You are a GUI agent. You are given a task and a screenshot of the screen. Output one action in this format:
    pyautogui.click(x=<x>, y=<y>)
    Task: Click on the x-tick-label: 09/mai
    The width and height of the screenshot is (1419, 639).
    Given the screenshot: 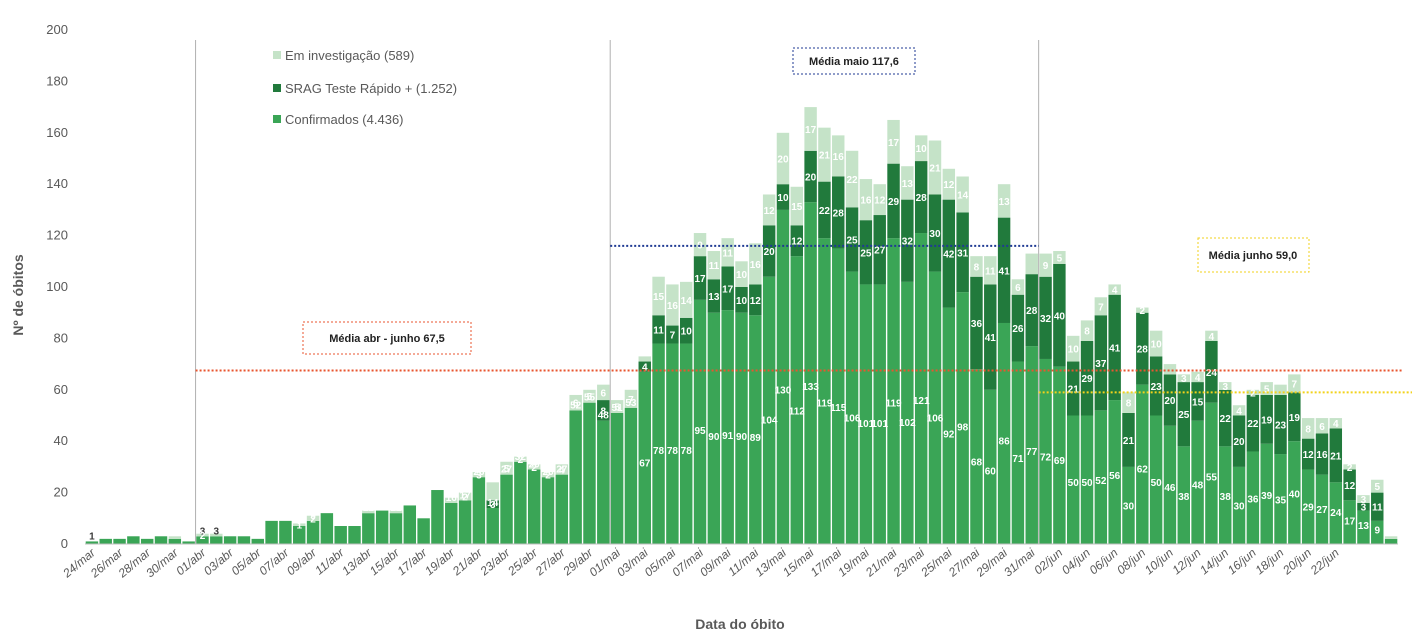 What is the action you would take?
    pyautogui.click(x=715, y=562)
    